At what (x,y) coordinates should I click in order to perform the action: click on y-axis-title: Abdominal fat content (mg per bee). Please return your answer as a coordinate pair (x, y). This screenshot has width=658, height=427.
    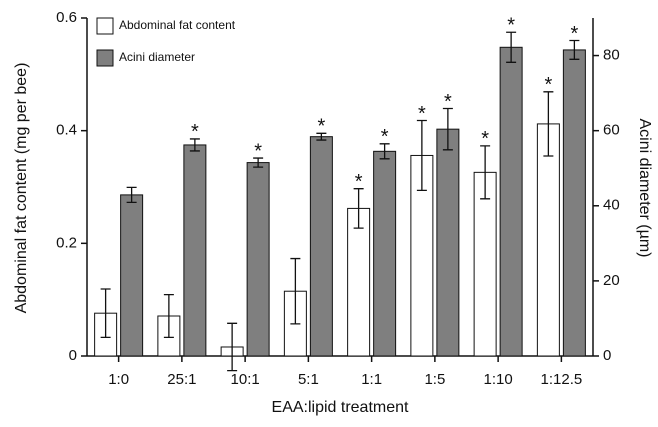
    Looking at the image, I should click on (21, 188).